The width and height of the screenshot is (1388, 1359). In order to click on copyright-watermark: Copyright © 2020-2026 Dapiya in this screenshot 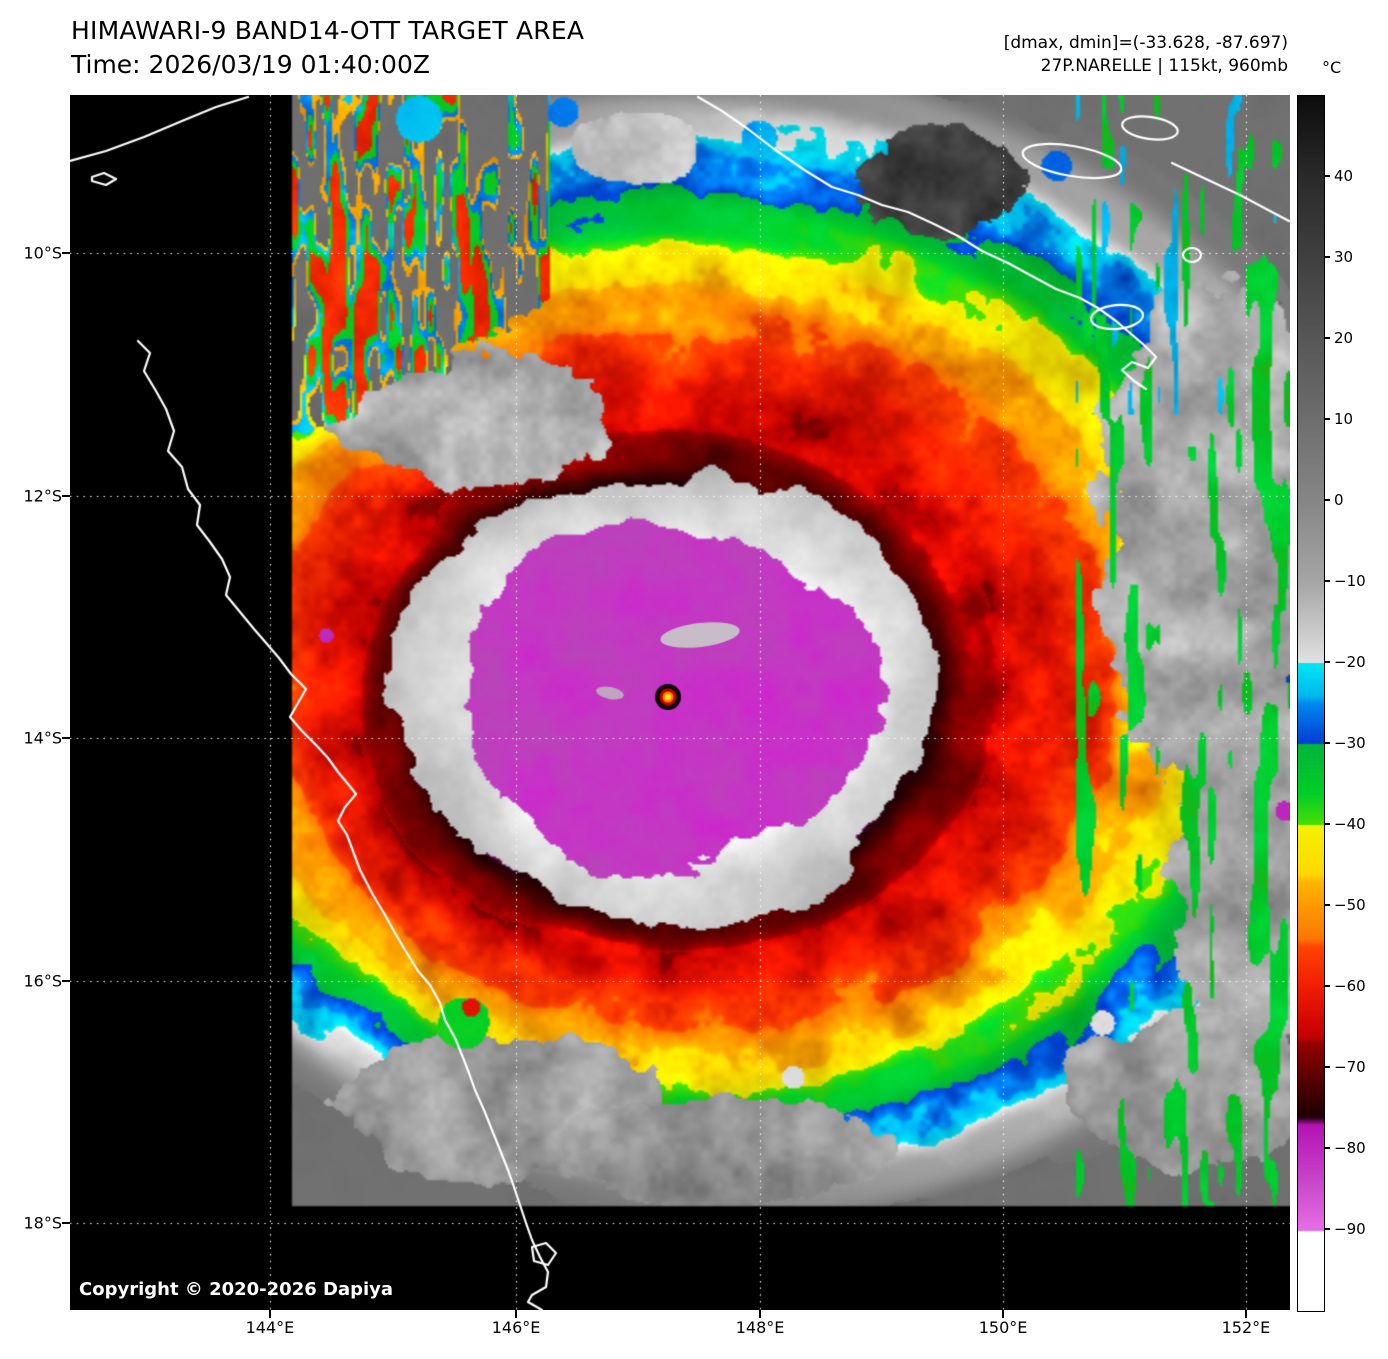, I will do `click(236, 1289)`.